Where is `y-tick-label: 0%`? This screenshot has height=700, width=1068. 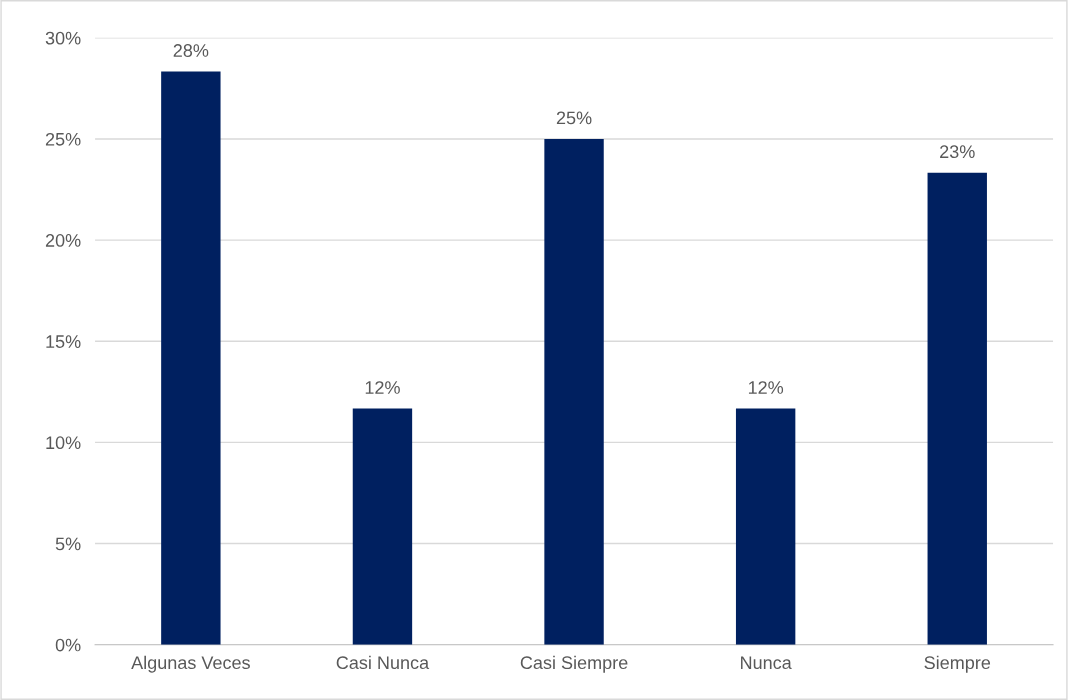
y-tick-label: 0% is located at coordinates (68, 645).